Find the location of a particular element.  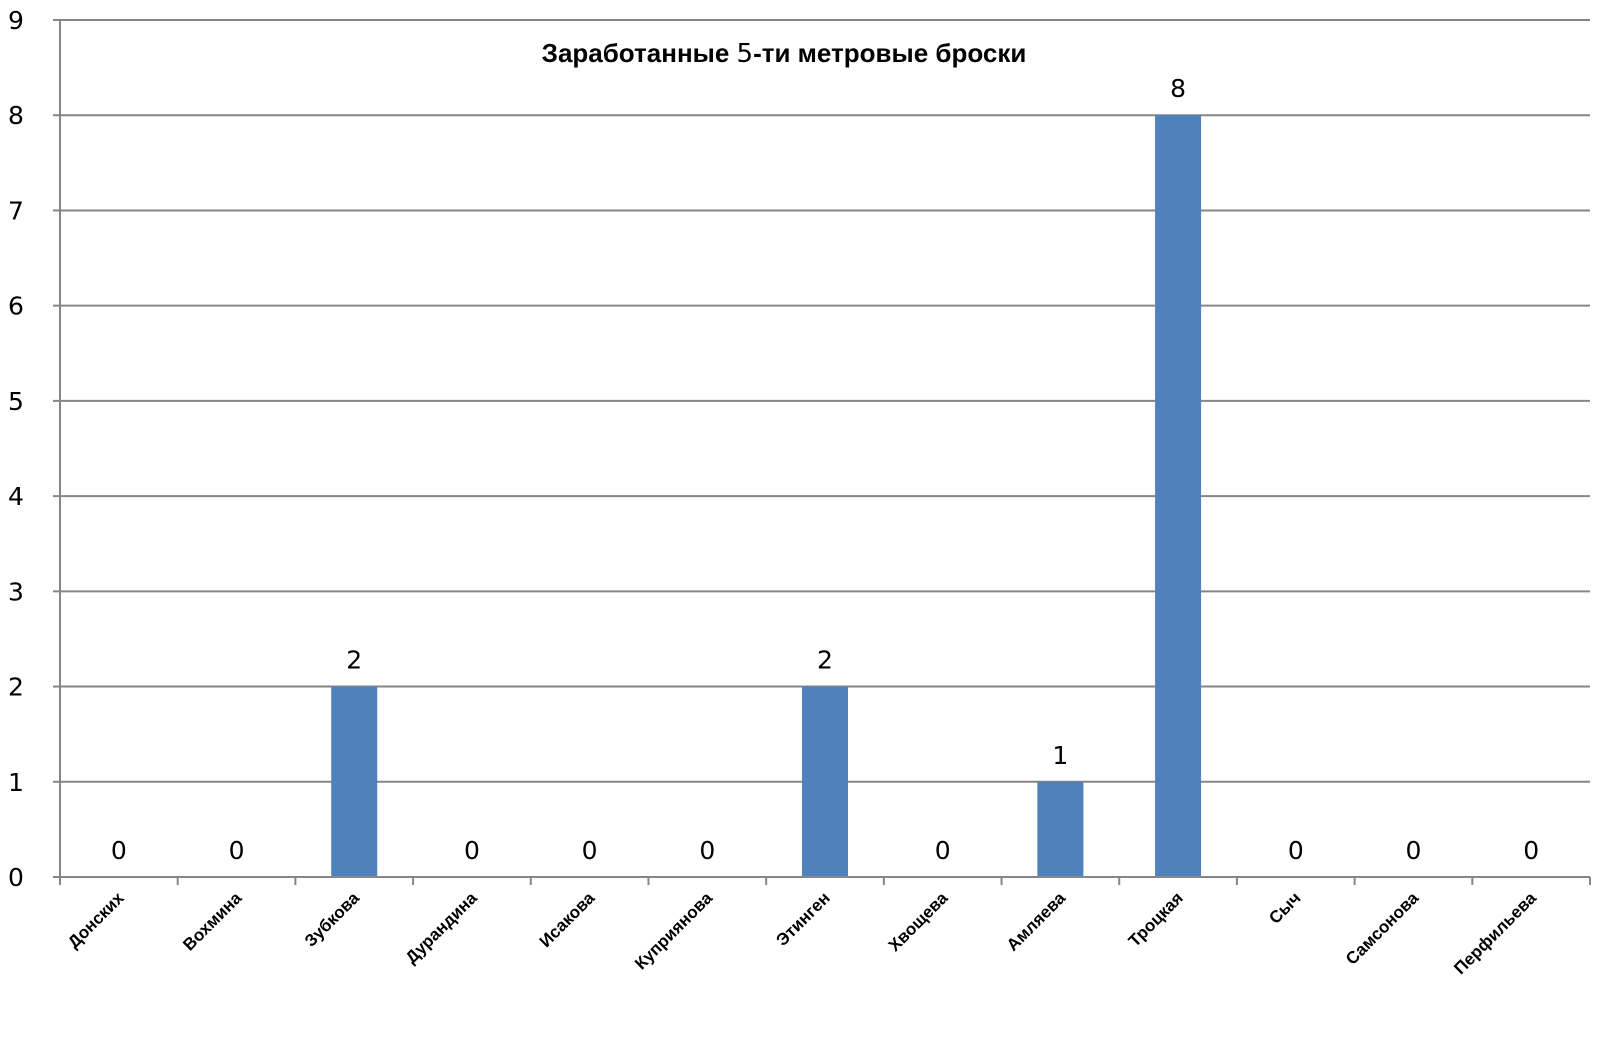

category-label: Перфильева is located at coordinates (1495, 933).